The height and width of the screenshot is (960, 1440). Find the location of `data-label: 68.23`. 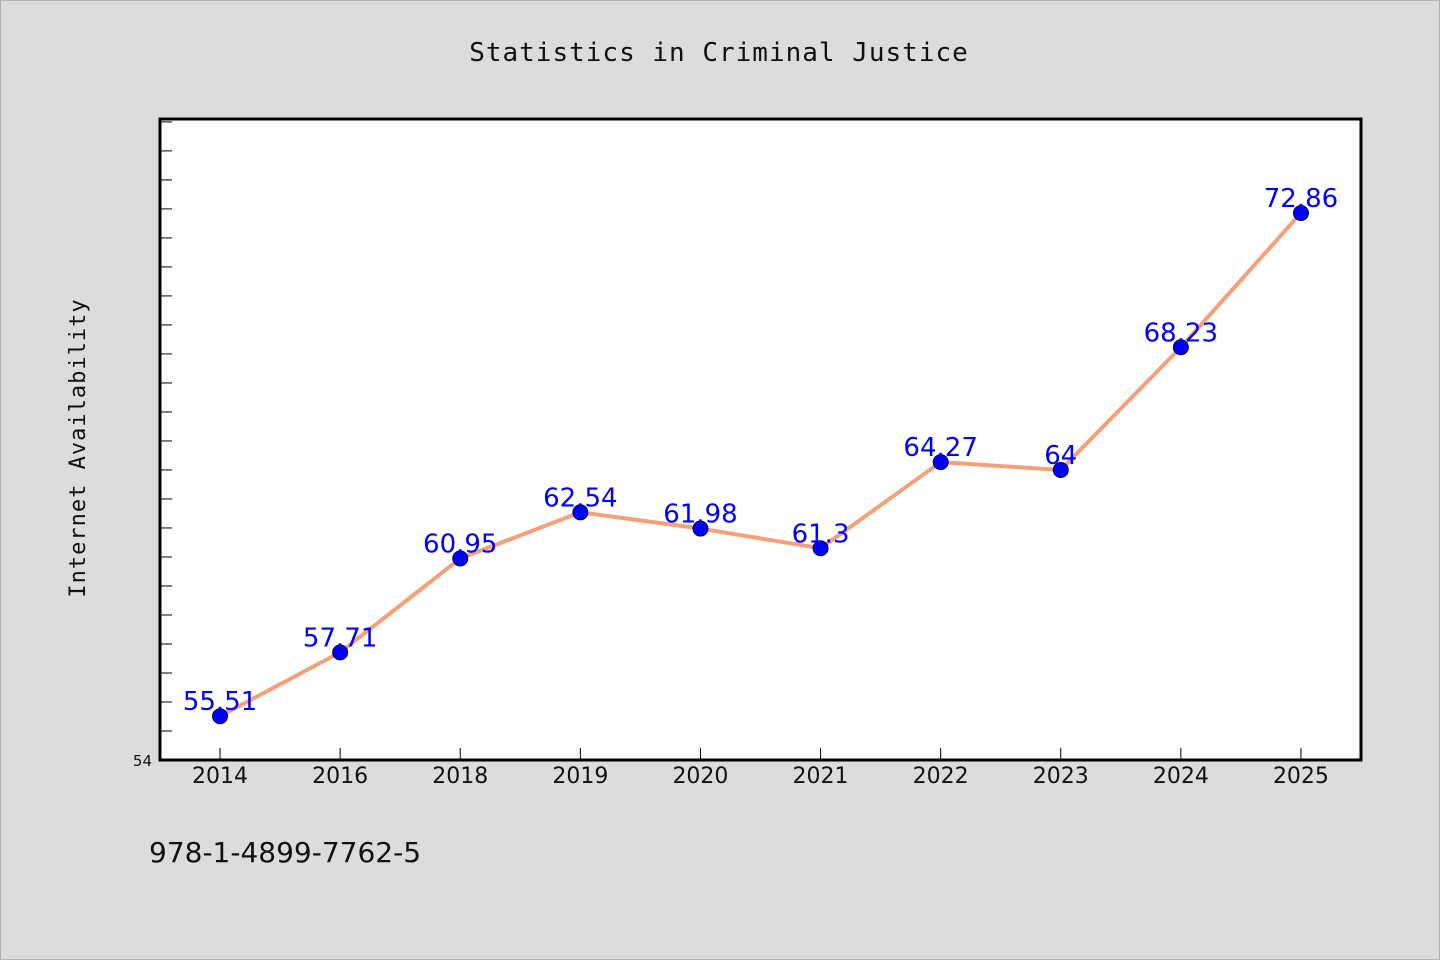

data-label: 68.23 is located at coordinates (1181, 333).